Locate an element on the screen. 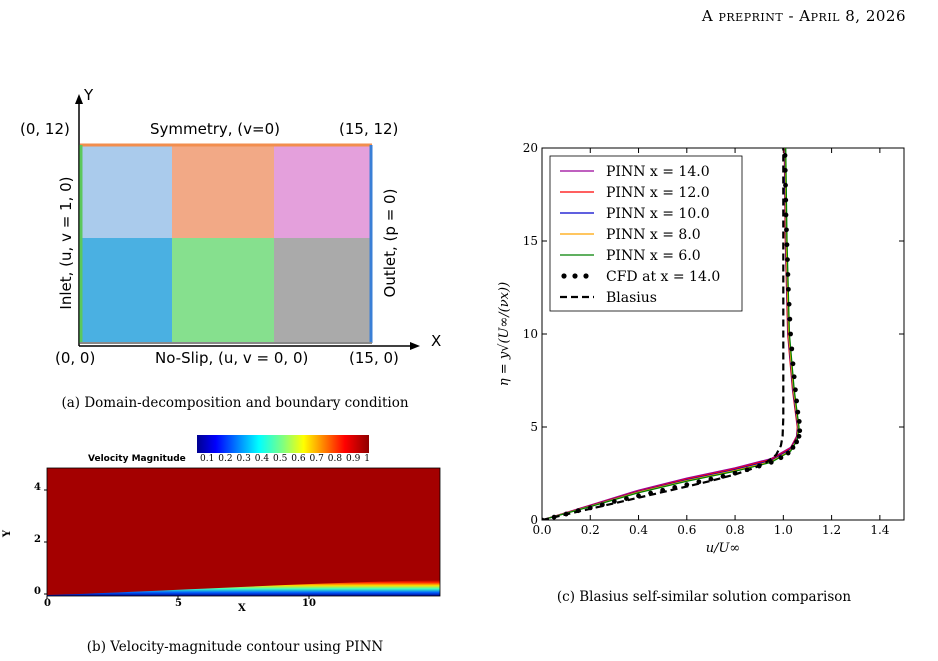 The height and width of the screenshot is (661, 938). contour-x-tick-10: 10 is located at coordinates (309, 603).